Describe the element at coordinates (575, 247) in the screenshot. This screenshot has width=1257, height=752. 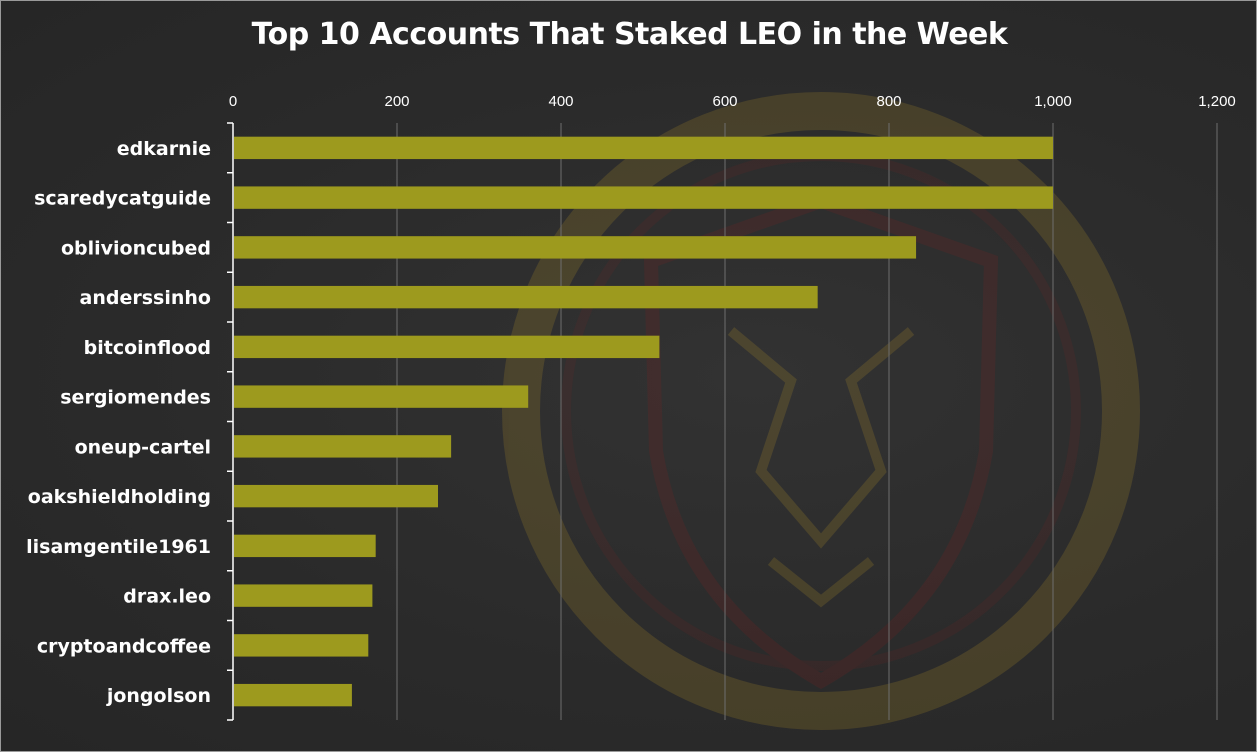
I see `bar-oblivioncubed` at that location.